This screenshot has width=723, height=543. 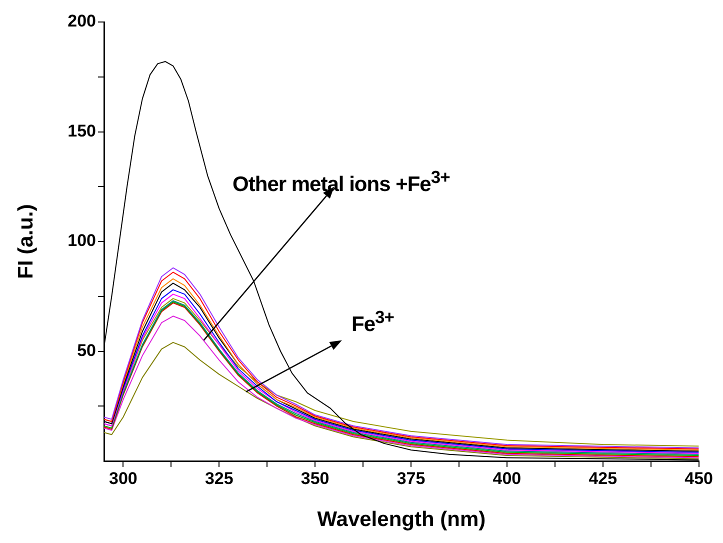 What do you see at coordinates (82, 130) in the screenshot?
I see `y-tick-label: 150` at bounding box center [82, 130].